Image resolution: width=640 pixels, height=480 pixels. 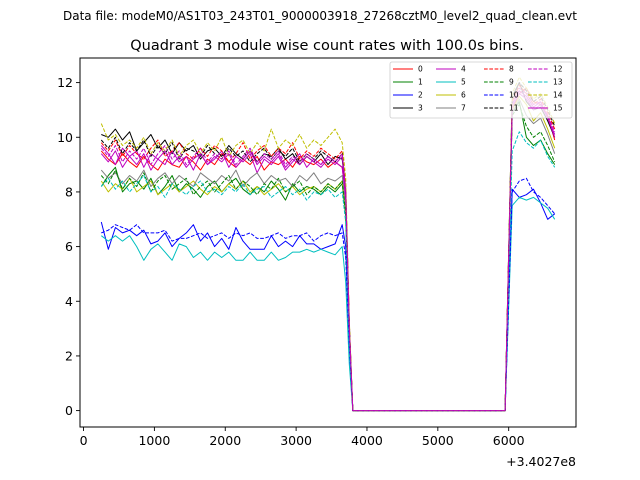 I want to click on y-axis: 0 2 4 6 8 10 12, so click(x=68, y=246).